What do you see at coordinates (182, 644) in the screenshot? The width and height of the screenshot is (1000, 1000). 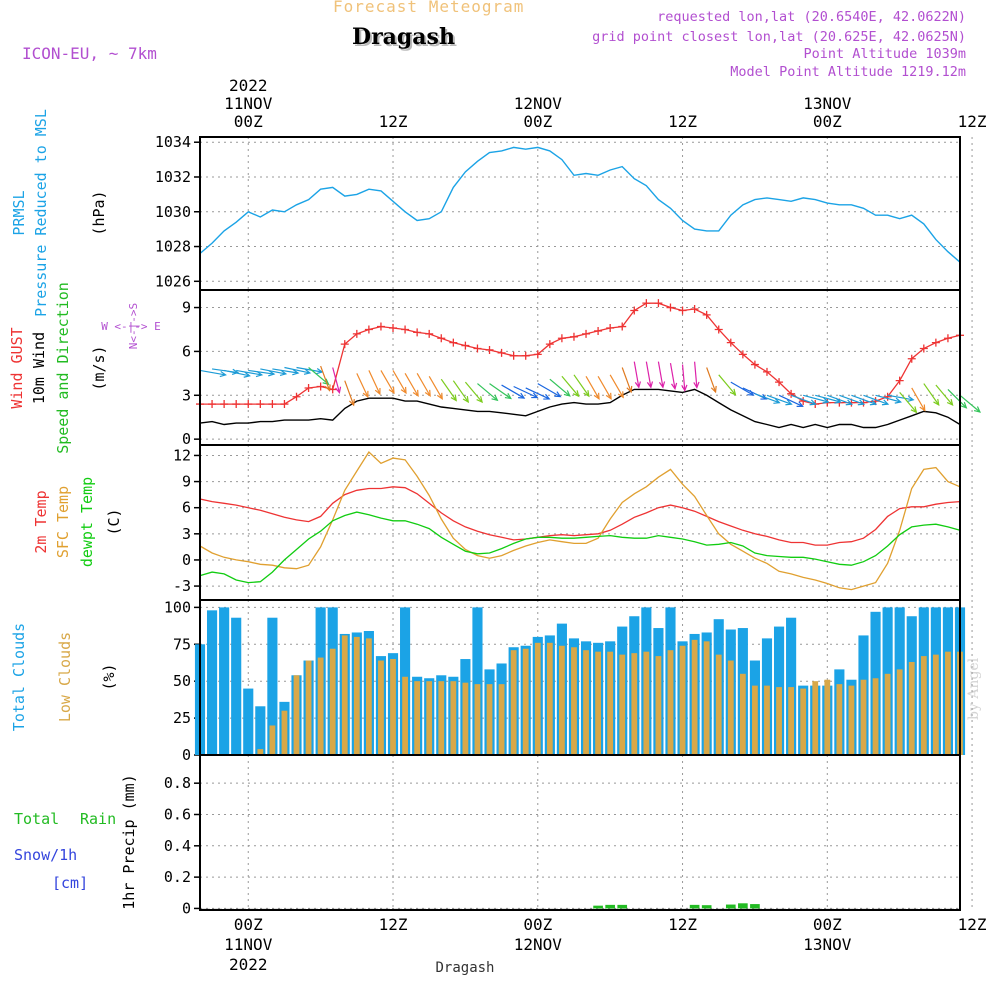 I see `y-tick-label: 75` at bounding box center [182, 644].